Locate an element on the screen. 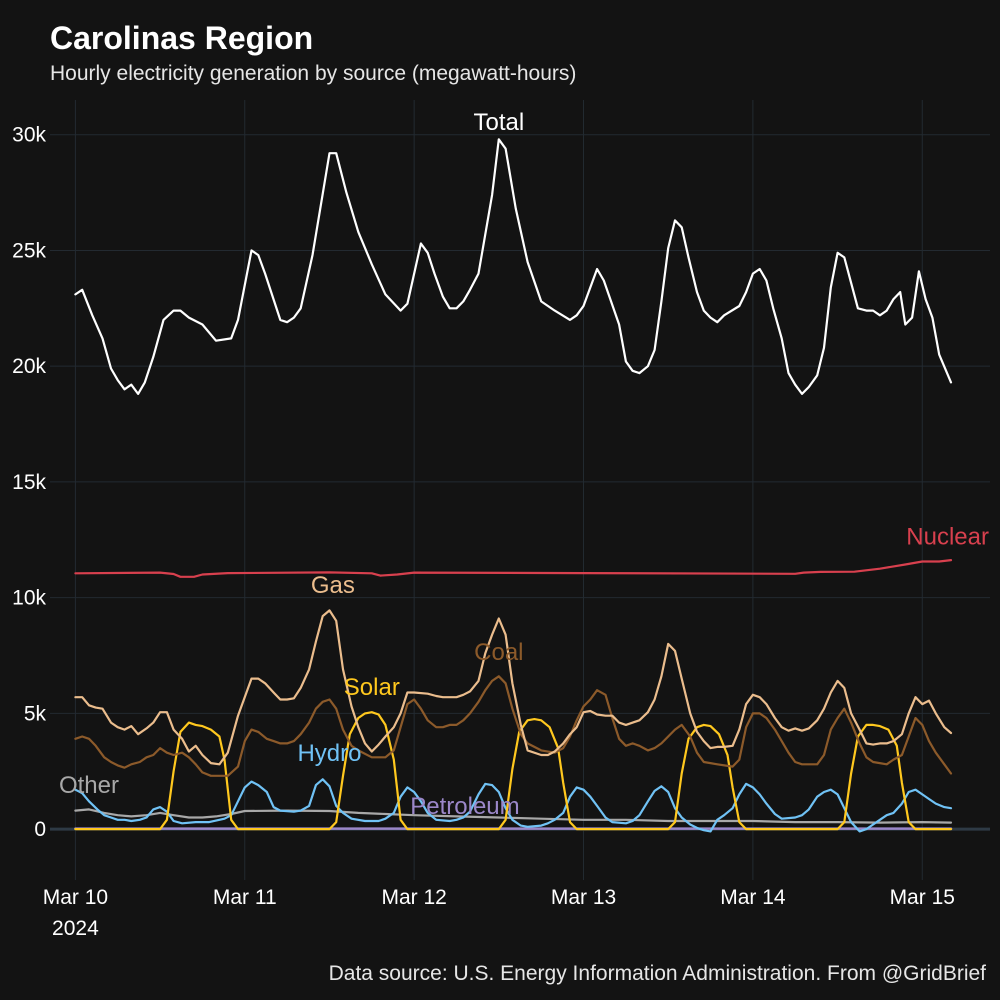  y-tick-label: 10k is located at coordinates (29, 598).